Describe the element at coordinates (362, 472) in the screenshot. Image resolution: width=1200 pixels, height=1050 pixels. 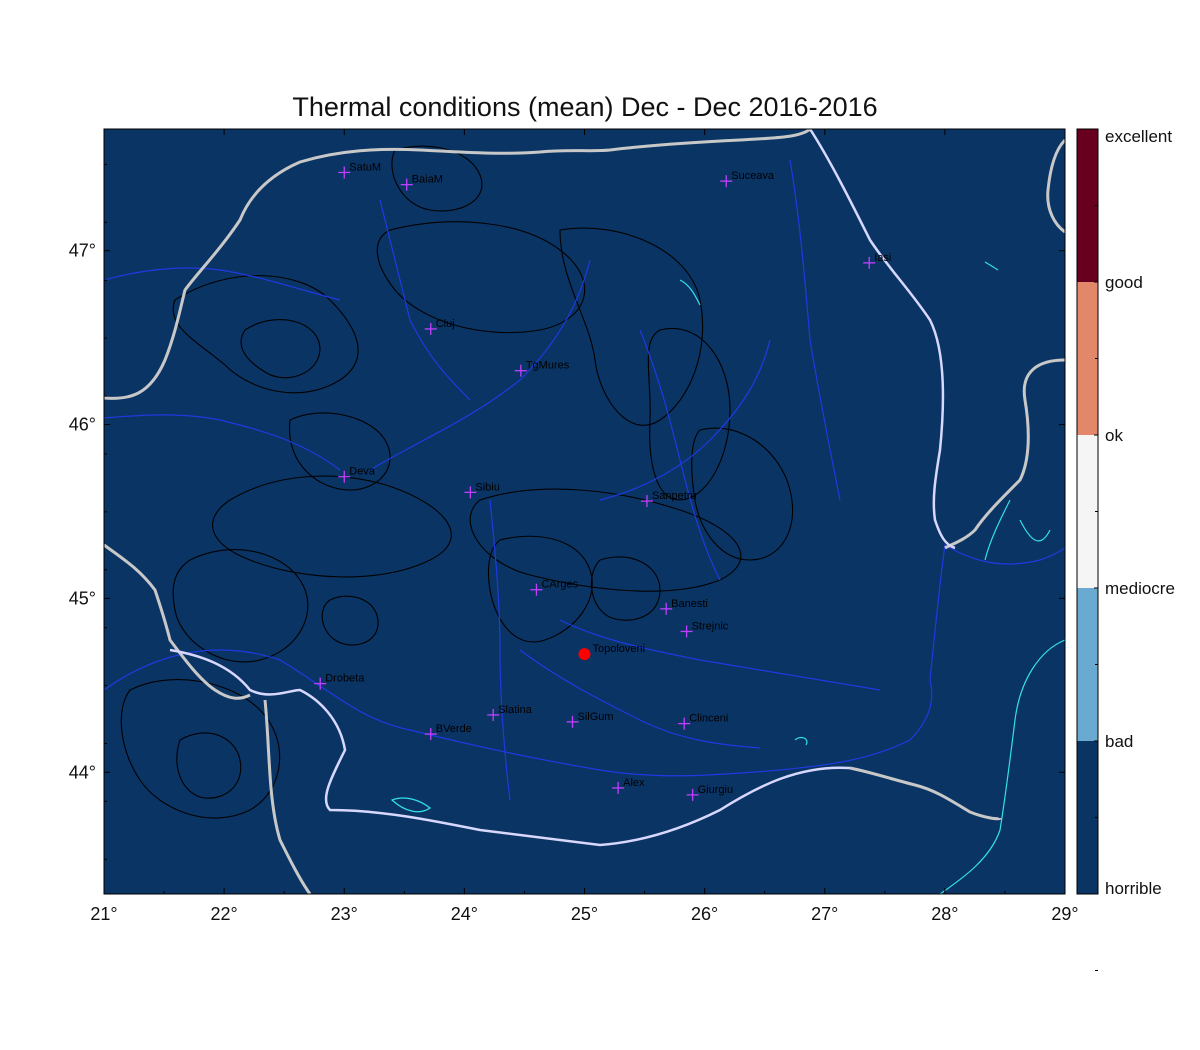
I see `station-label: Deva` at that location.